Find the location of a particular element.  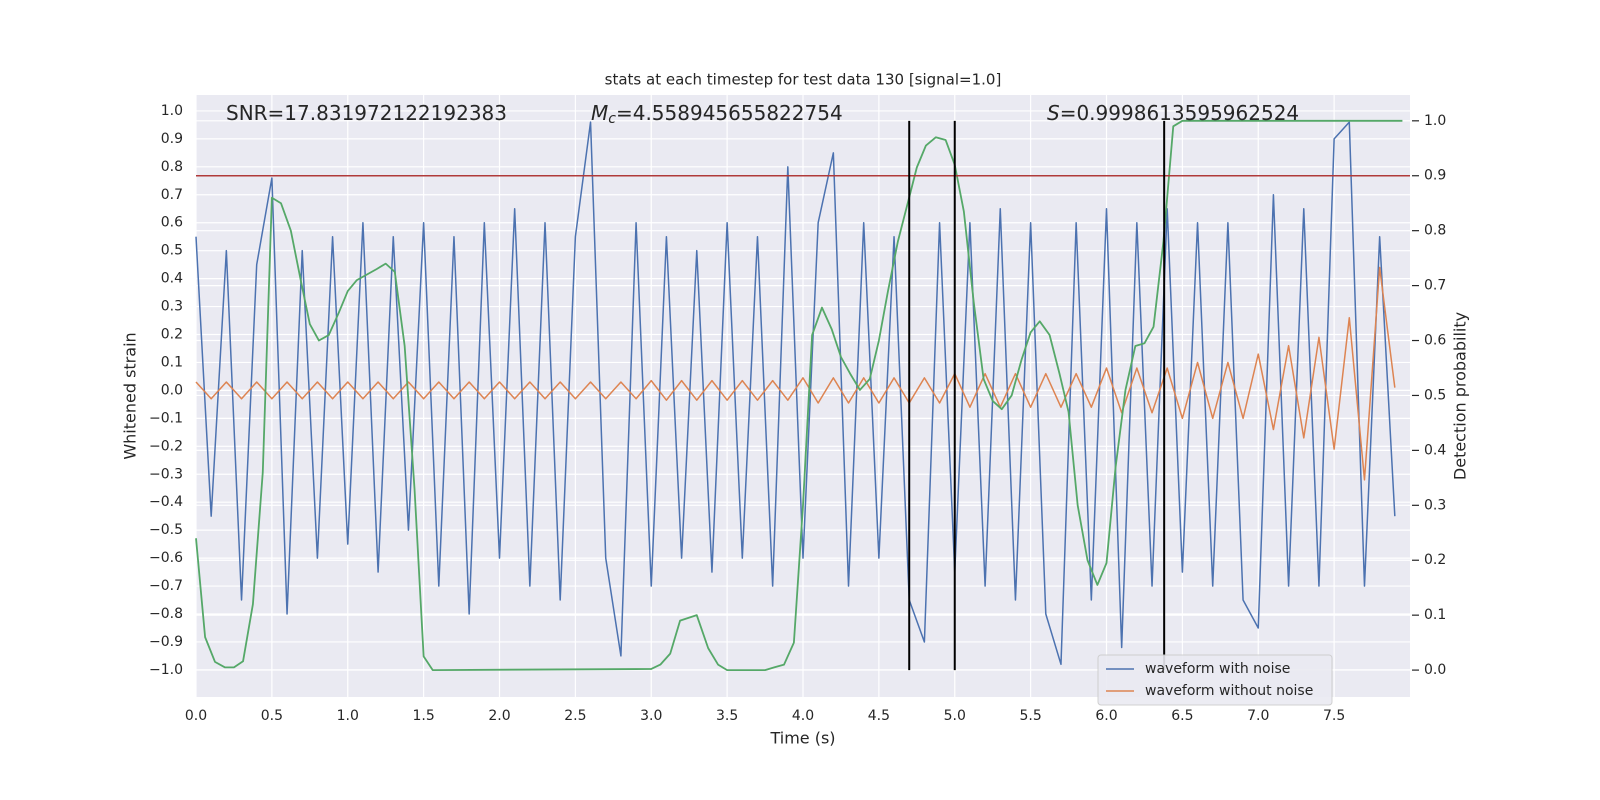

x-tick-label: 1.0 is located at coordinates (348, 716).